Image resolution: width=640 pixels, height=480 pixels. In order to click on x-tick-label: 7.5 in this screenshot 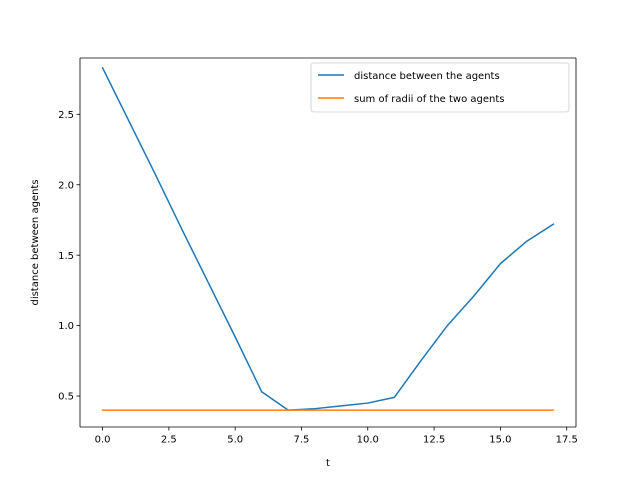, I will do `click(302, 440)`.